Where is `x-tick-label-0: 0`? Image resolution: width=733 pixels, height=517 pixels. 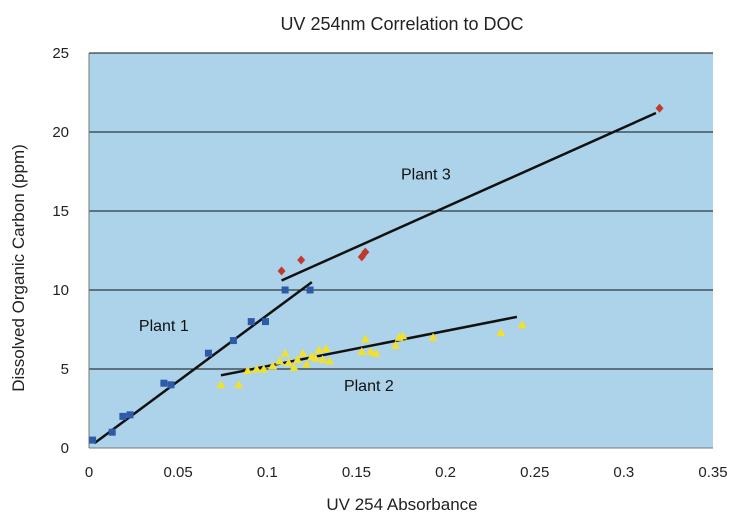
x-tick-label-0: 0 is located at coordinates (89, 472).